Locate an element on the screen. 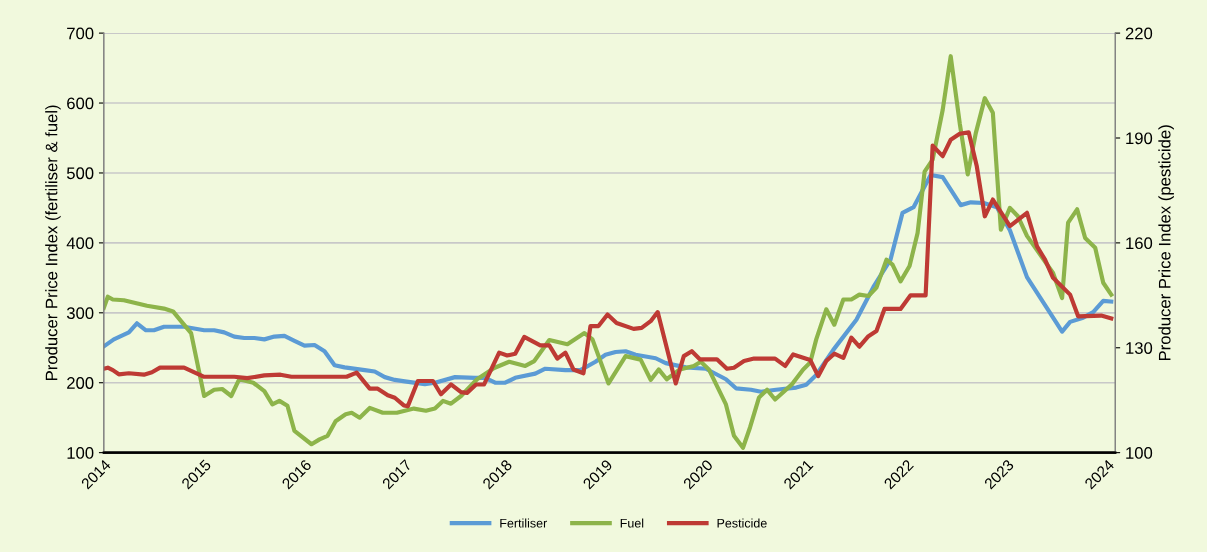 Image resolution: width=1207 pixels, height=552 pixels. y-axis-title: Producer Price Index (fertiliser & fuel) is located at coordinates (53, 242).